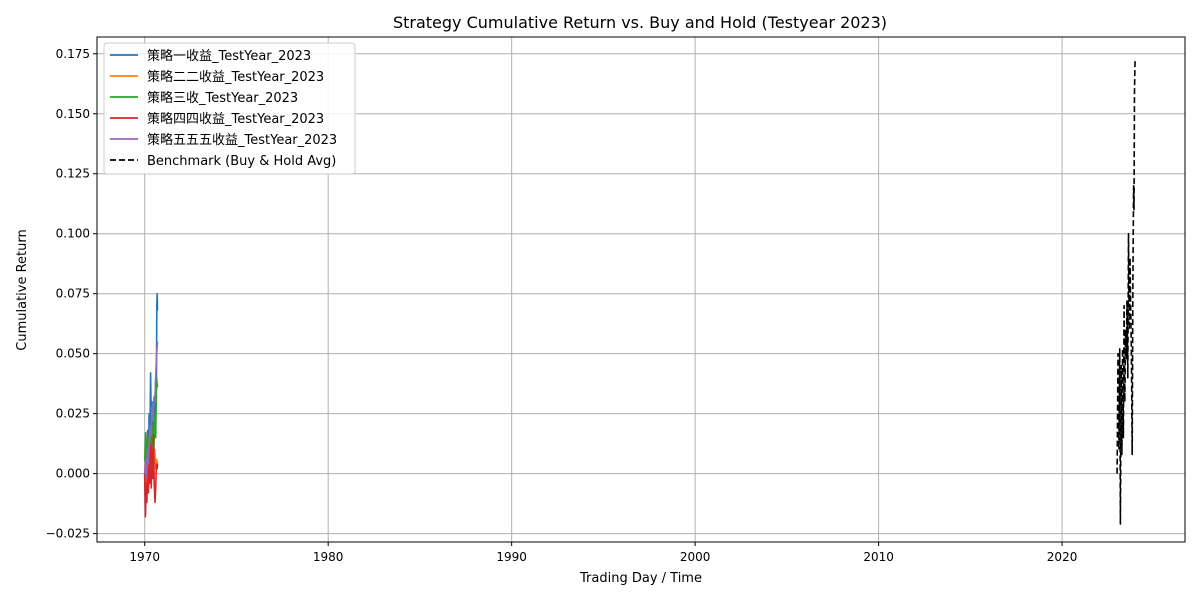  Describe the element at coordinates (22, 289) in the screenshot. I see `y-axis-label: Cumulative Return` at that location.